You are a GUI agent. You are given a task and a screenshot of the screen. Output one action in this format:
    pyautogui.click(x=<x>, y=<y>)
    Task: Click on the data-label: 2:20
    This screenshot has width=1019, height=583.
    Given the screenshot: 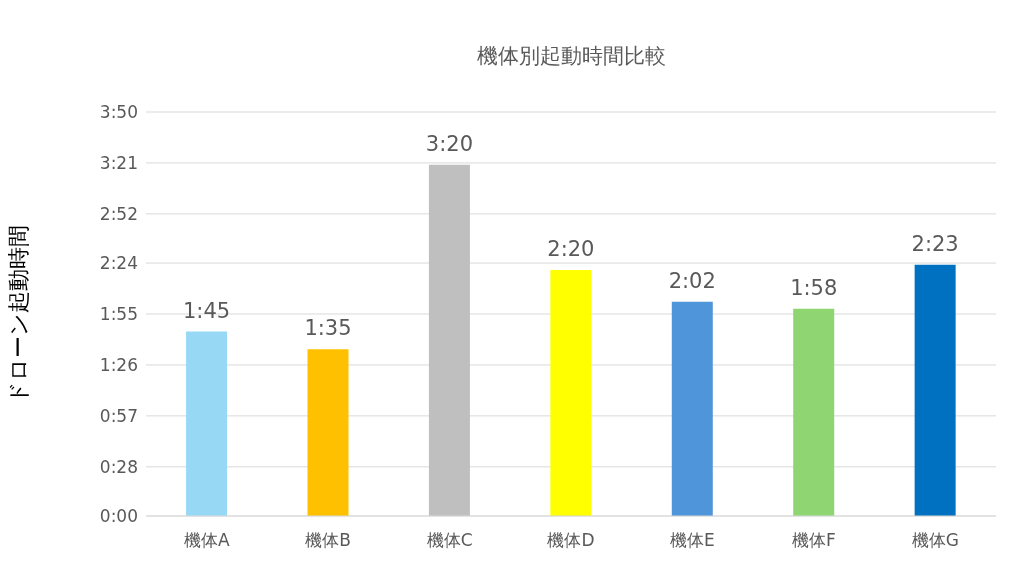 What is the action you would take?
    pyautogui.click(x=571, y=249)
    